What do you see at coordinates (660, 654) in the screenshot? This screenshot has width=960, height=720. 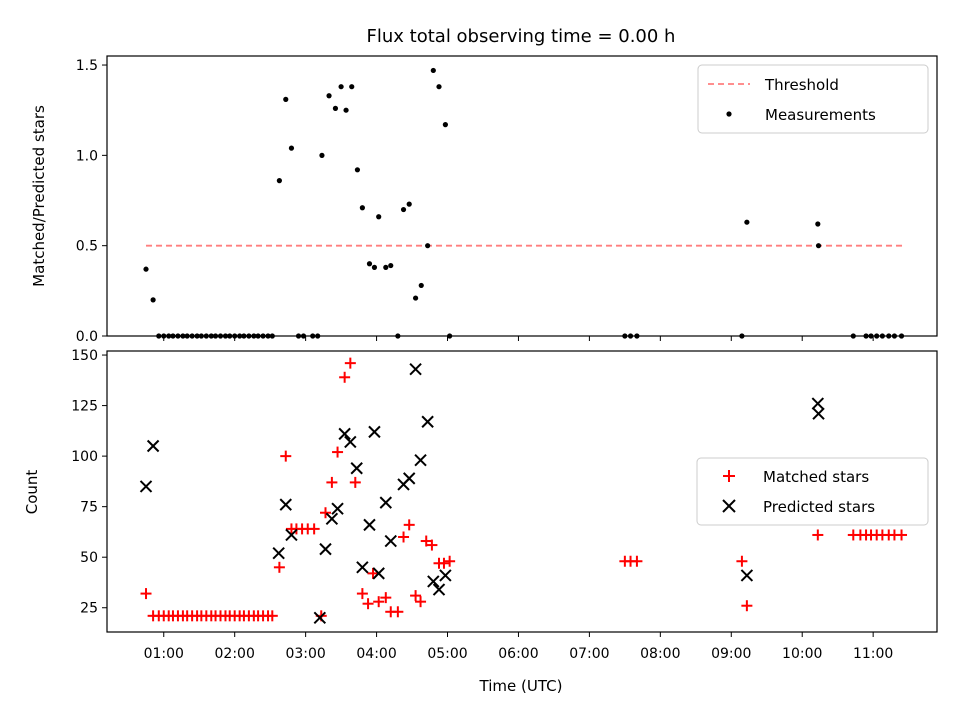 I see `x-tick-label: 08:00` at bounding box center [660, 654].